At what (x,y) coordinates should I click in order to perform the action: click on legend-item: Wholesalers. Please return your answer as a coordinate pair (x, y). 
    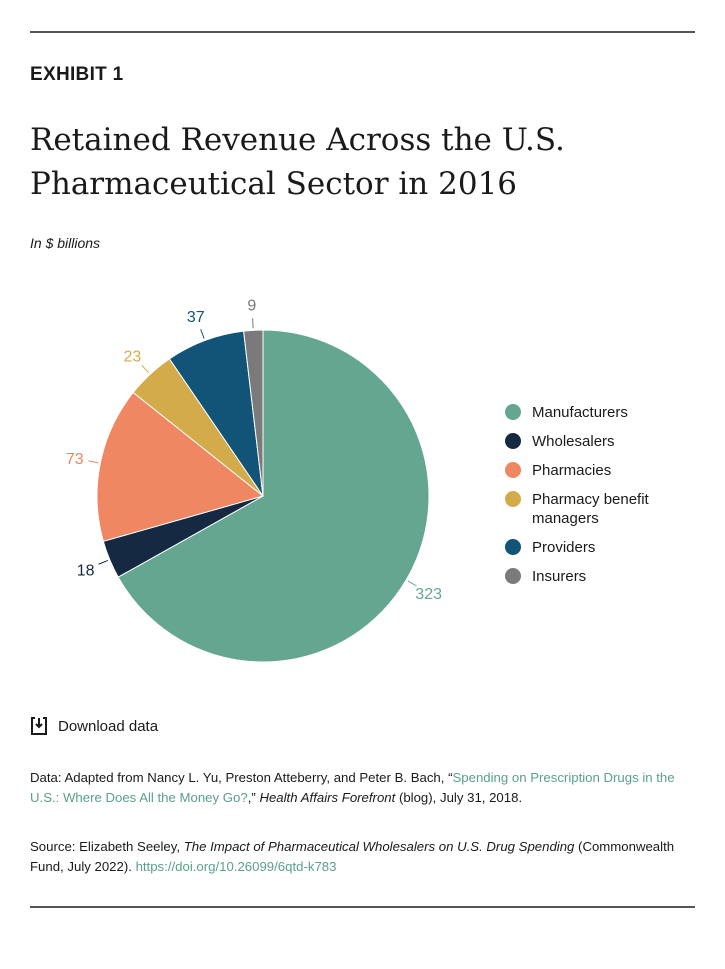
    Looking at the image, I should click on (588, 441).